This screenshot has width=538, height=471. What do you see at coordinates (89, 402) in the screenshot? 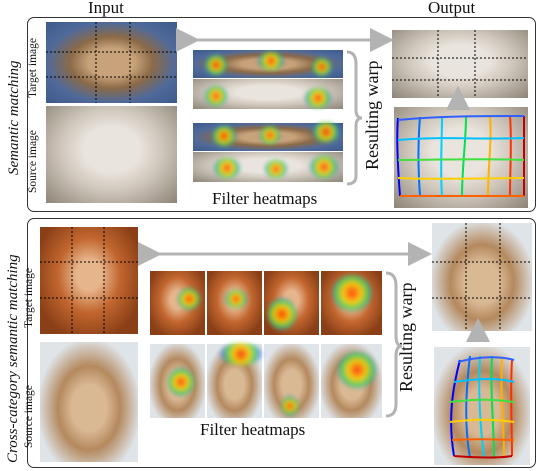
I see `source-horse-image` at bounding box center [89, 402].